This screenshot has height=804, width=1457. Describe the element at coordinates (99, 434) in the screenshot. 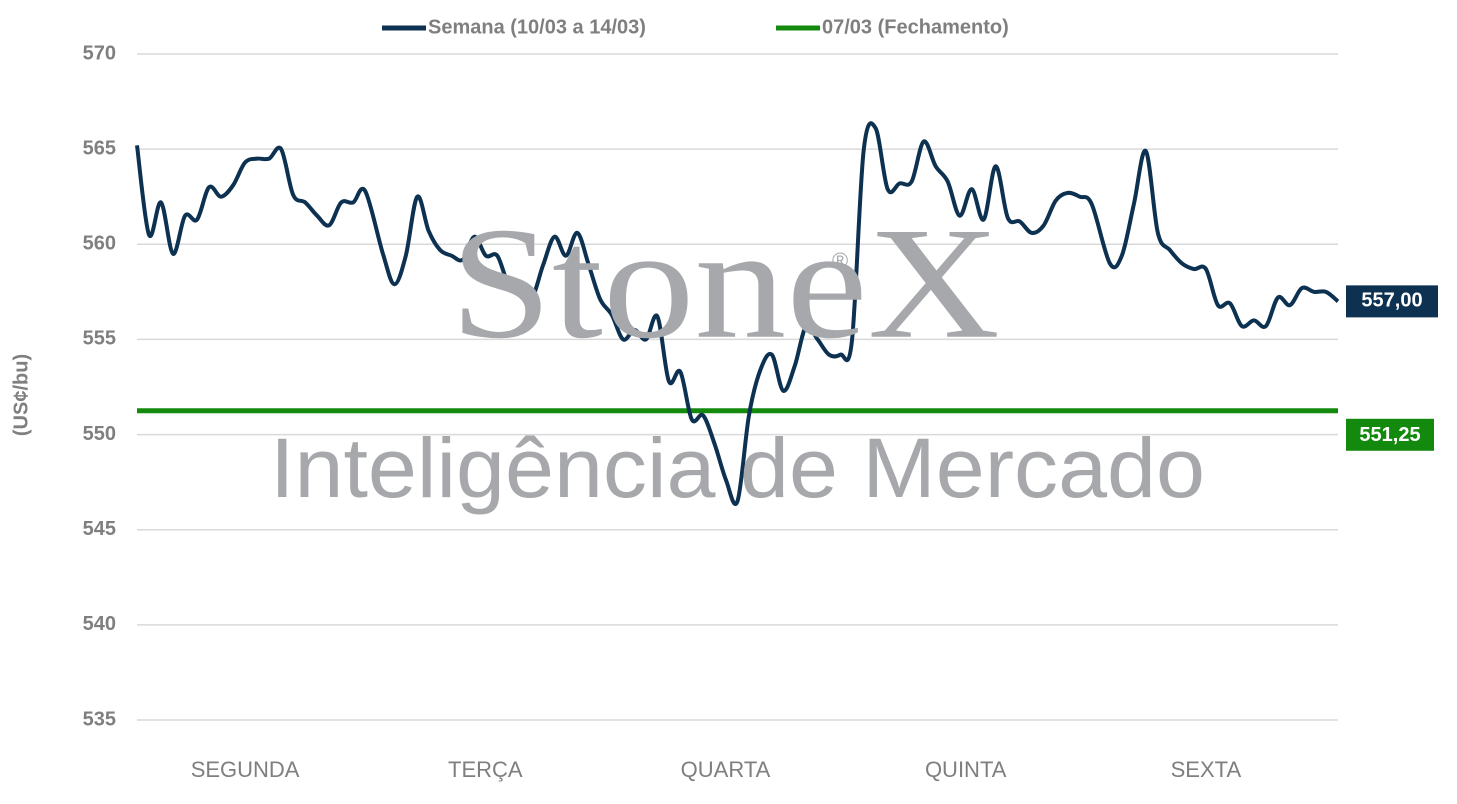

I see `y-tick-label: 550` at that location.